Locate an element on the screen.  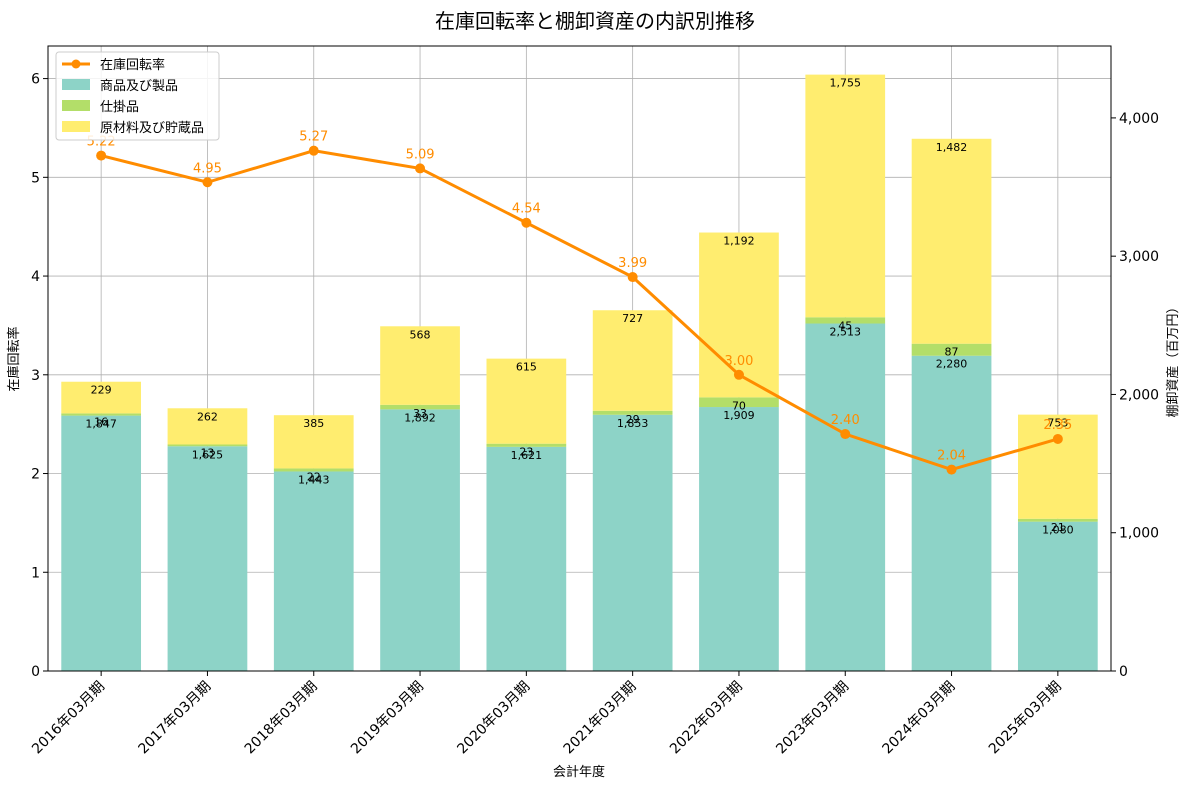
chart-title: 在庫回転率と棚卸資産の内訳別推移 is located at coordinates (595, 21).